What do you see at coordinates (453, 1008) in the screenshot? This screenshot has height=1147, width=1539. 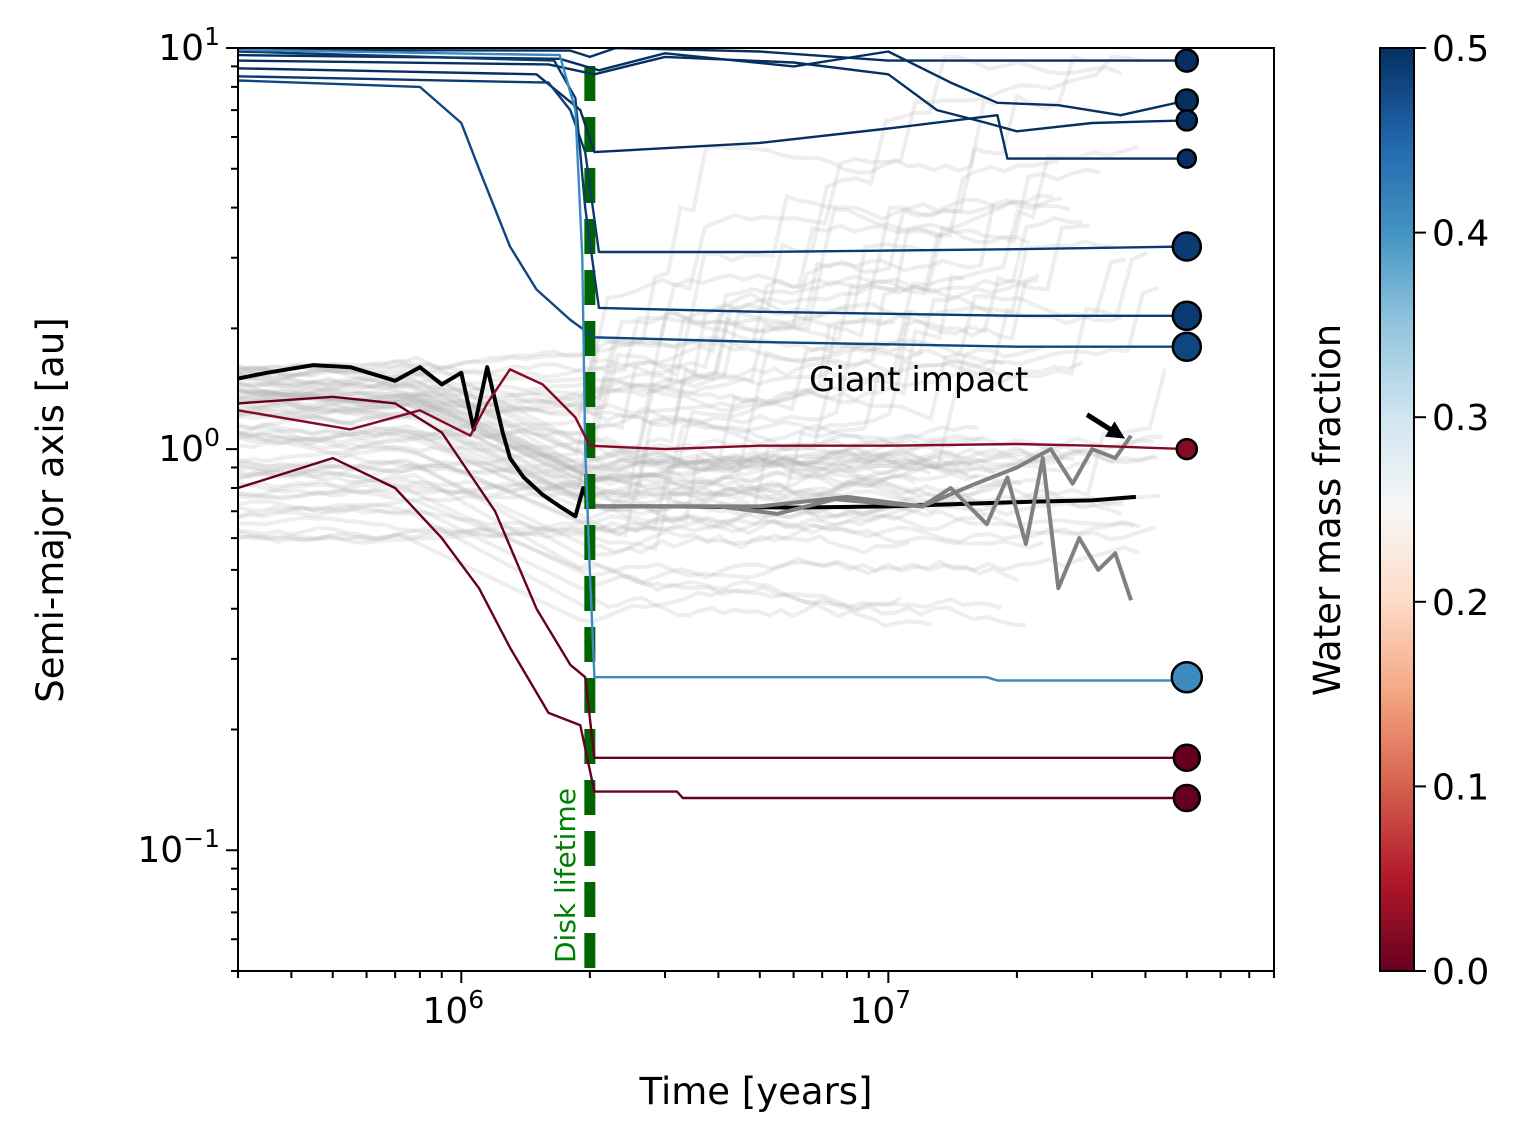 I see `x-tick-label: 10⁶` at bounding box center [453, 1008].